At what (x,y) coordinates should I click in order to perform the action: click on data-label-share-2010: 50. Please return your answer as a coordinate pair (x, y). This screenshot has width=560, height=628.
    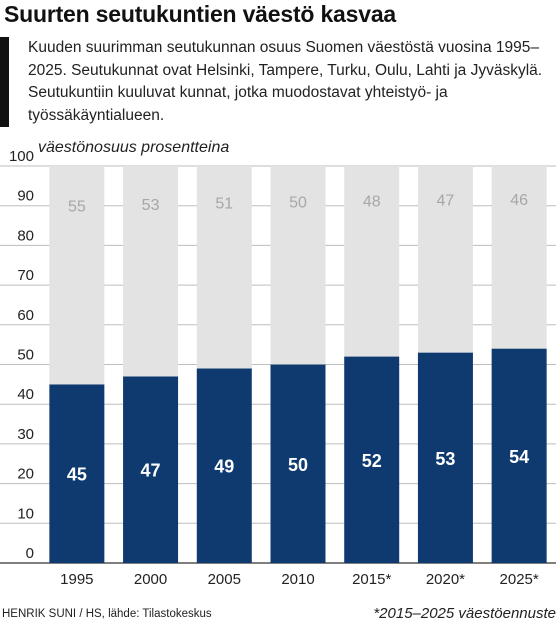
    Looking at the image, I should click on (298, 465).